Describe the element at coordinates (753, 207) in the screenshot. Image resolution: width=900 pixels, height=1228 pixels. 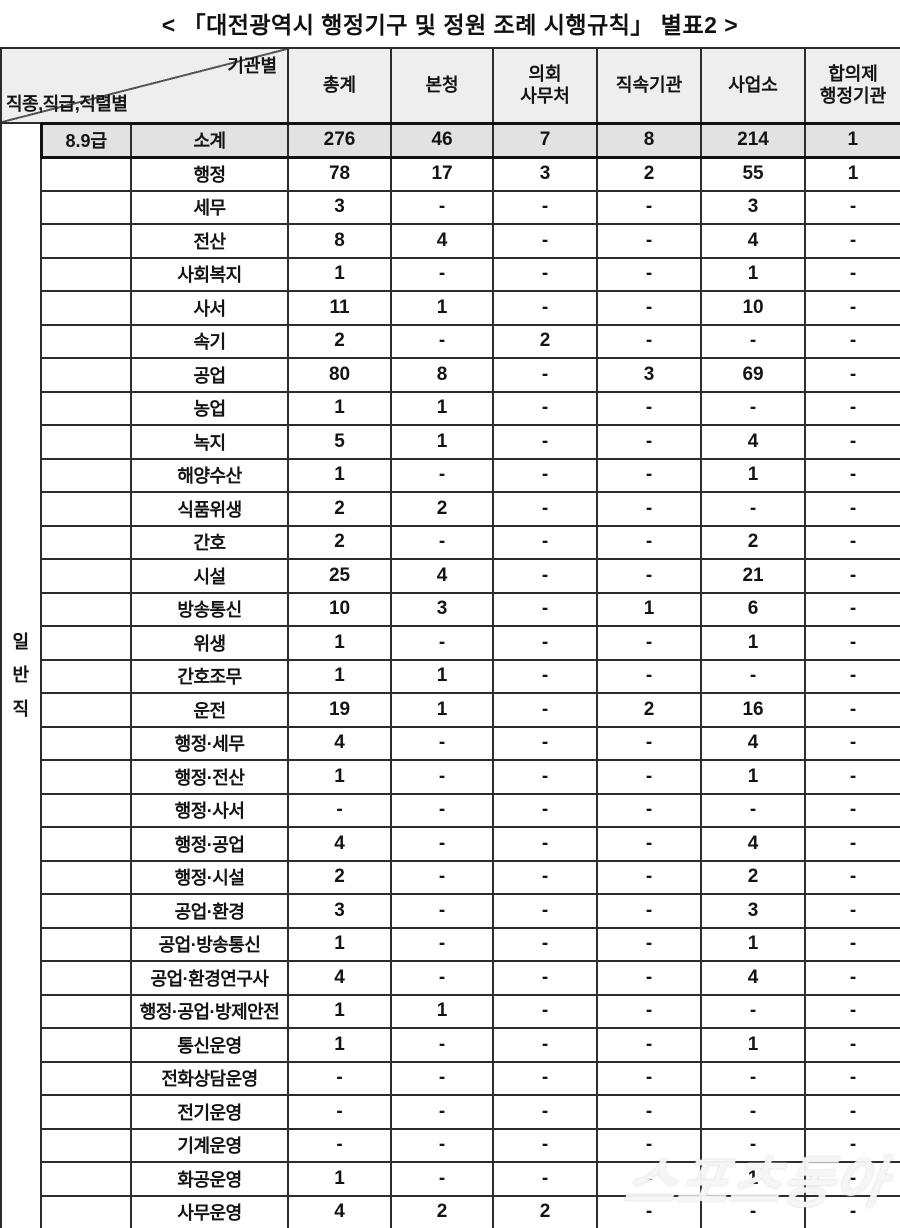
I see `value-cell: 3` at that location.